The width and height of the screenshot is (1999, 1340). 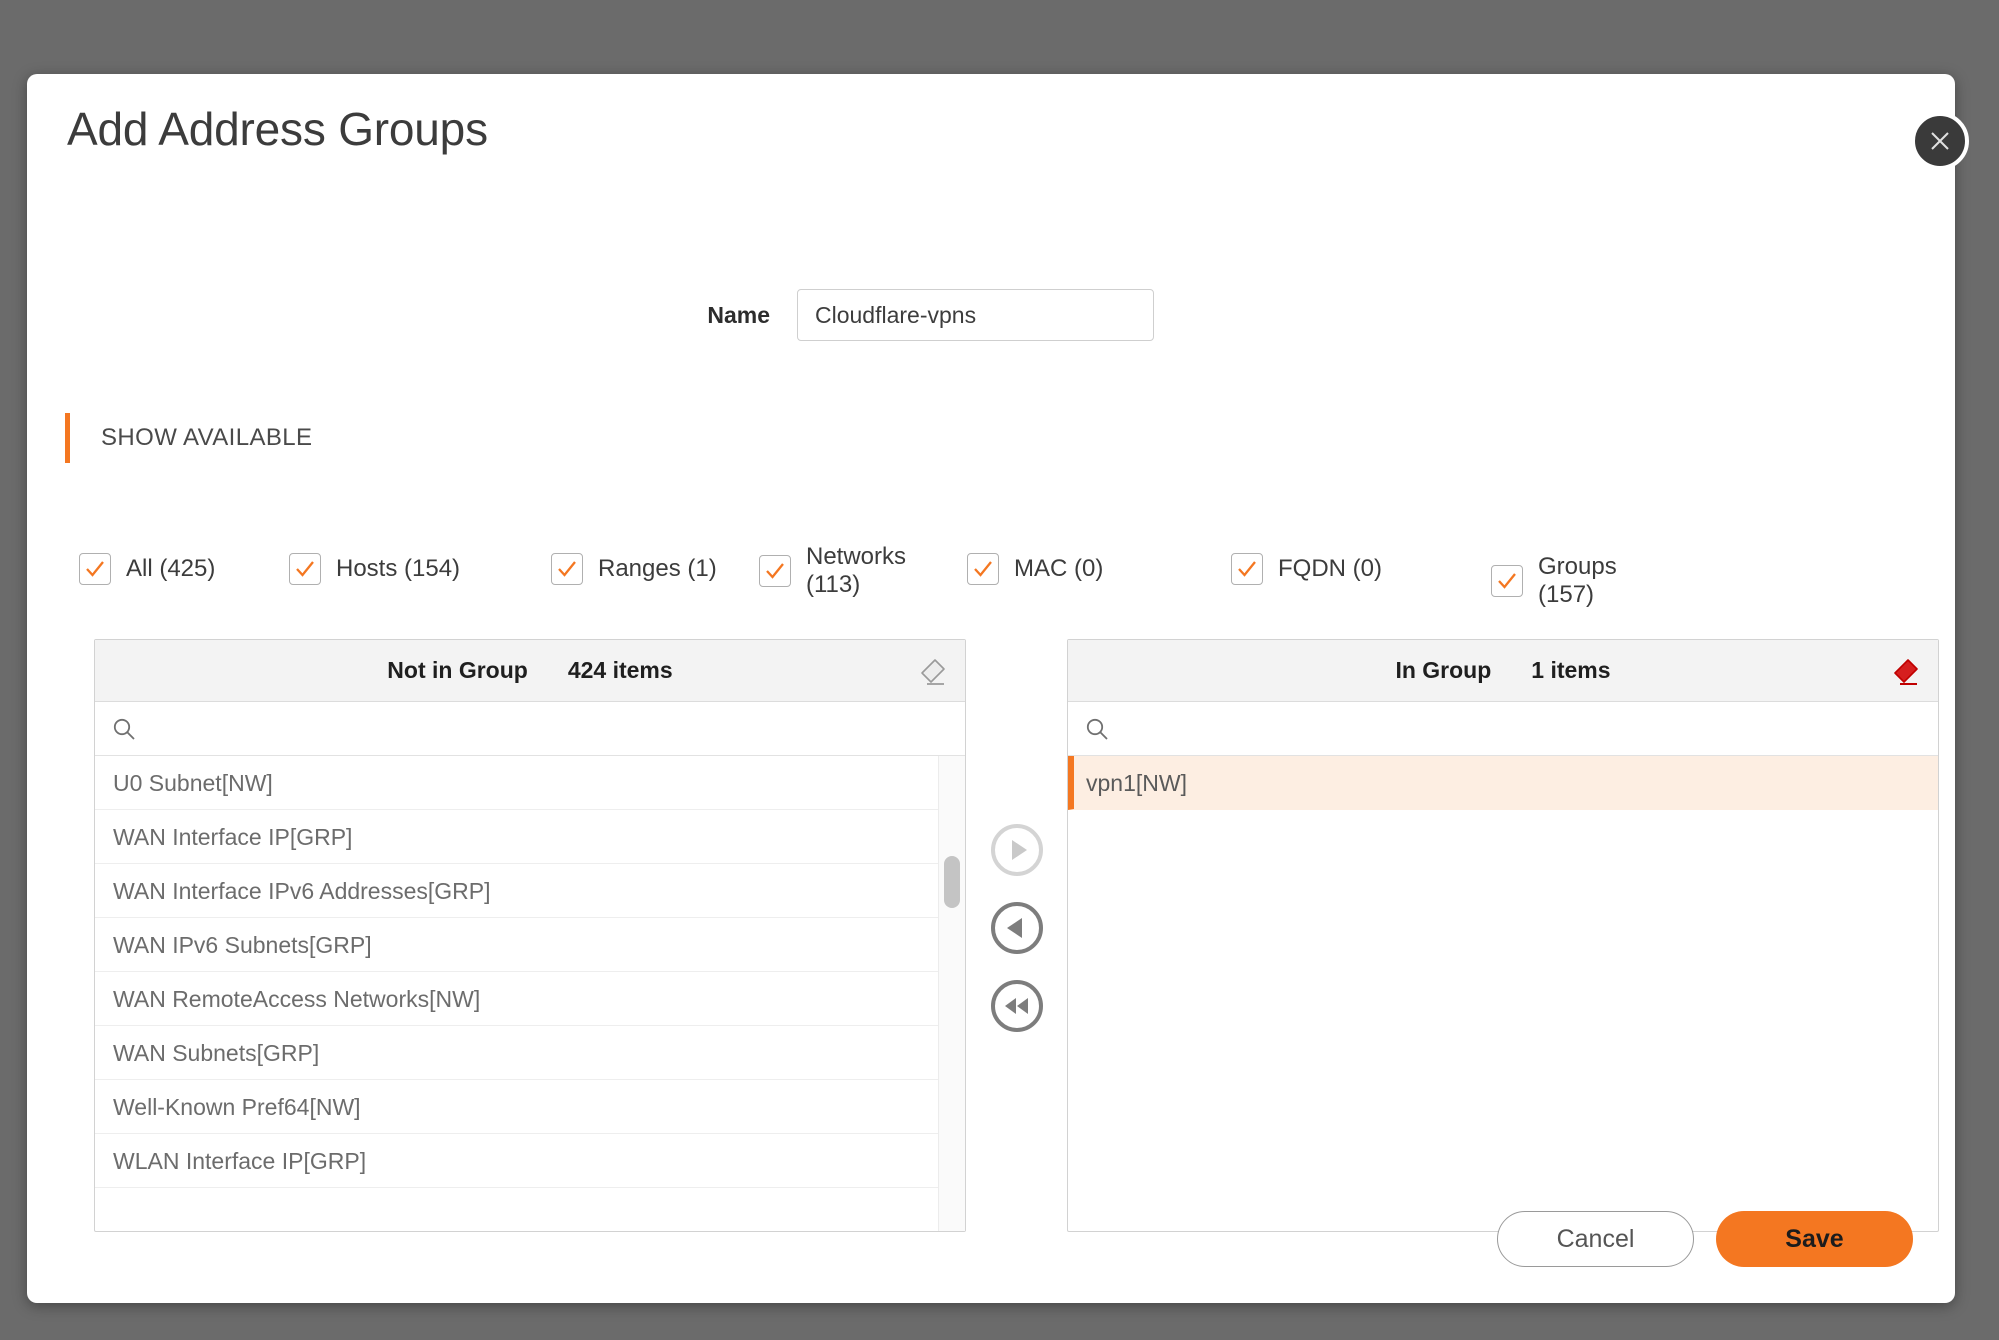 What do you see at coordinates (1443, 670) in the screenshot?
I see `in-group-title: In Group` at bounding box center [1443, 670].